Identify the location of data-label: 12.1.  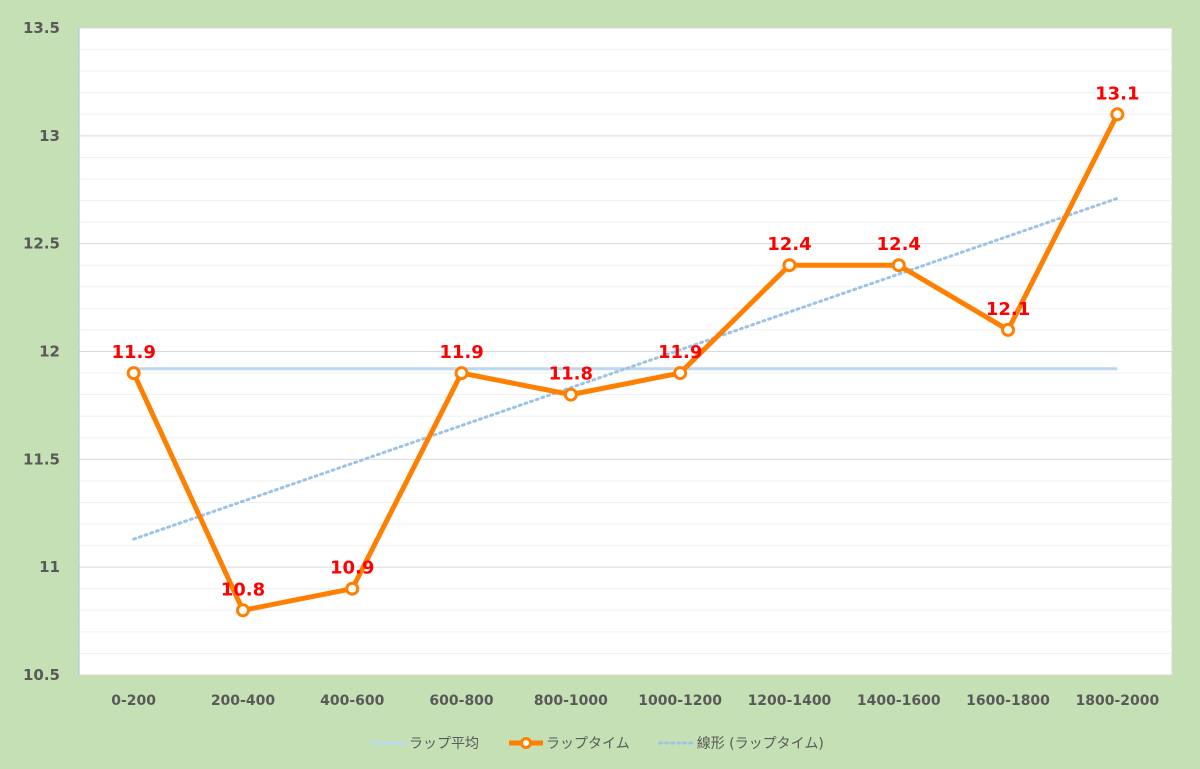
(1008, 309).